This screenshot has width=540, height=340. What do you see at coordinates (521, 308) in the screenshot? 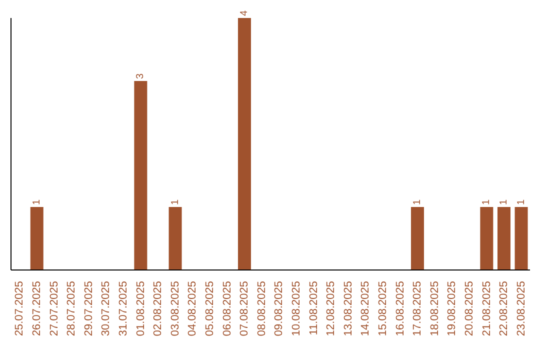
I see `x-tick-label: 23.08.2025` at bounding box center [521, 308].